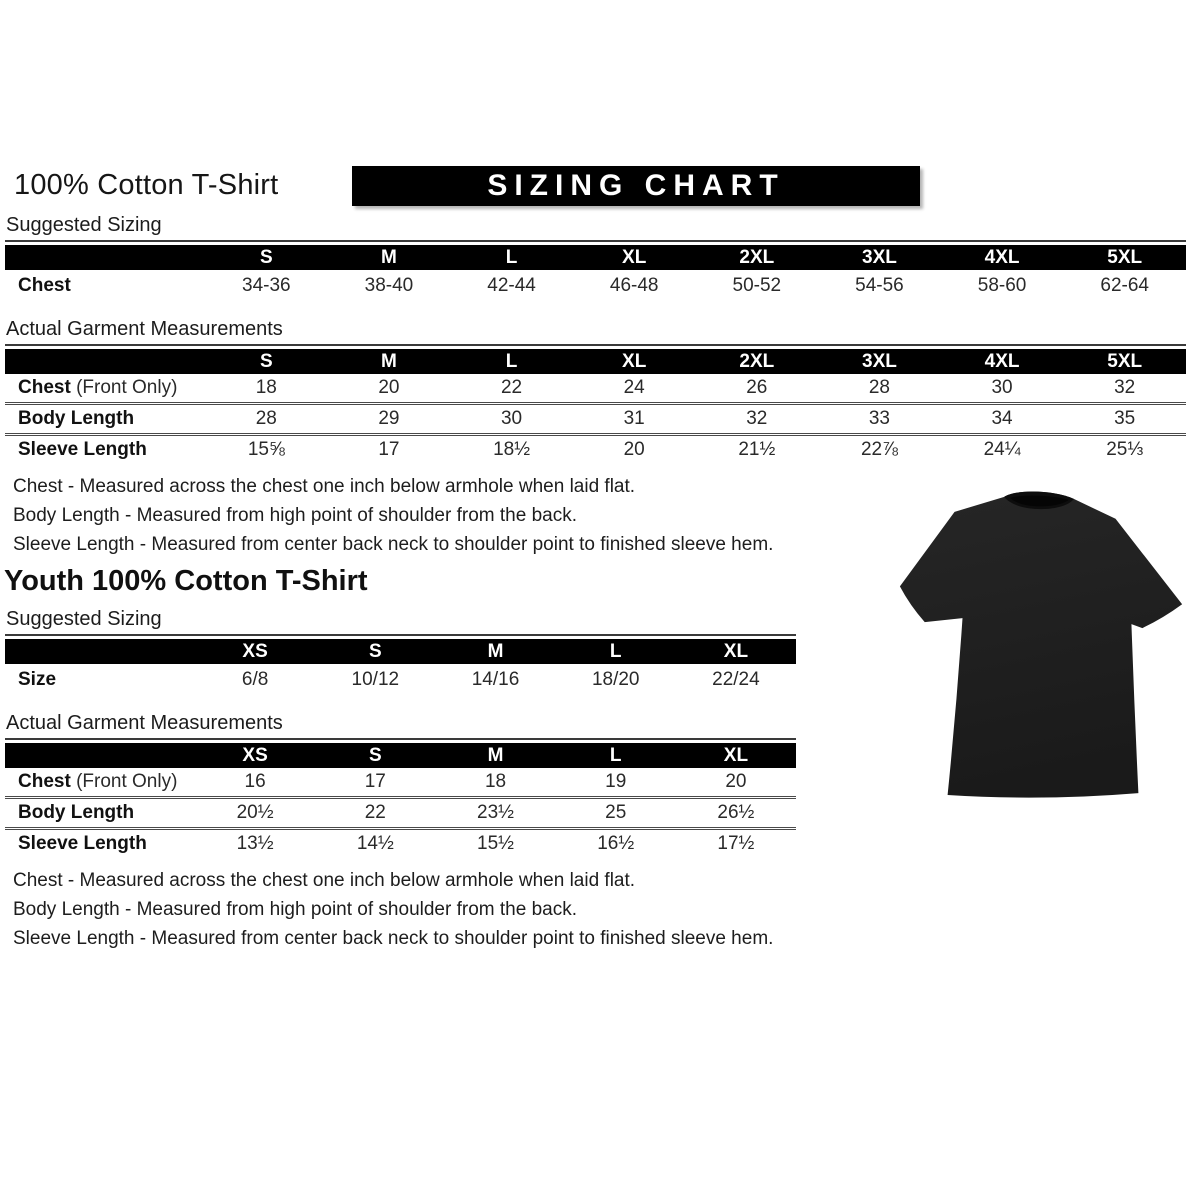  Describe the element at coordinates (757, 449) in the screenshot. I see `table-cell: 21½` at that location.